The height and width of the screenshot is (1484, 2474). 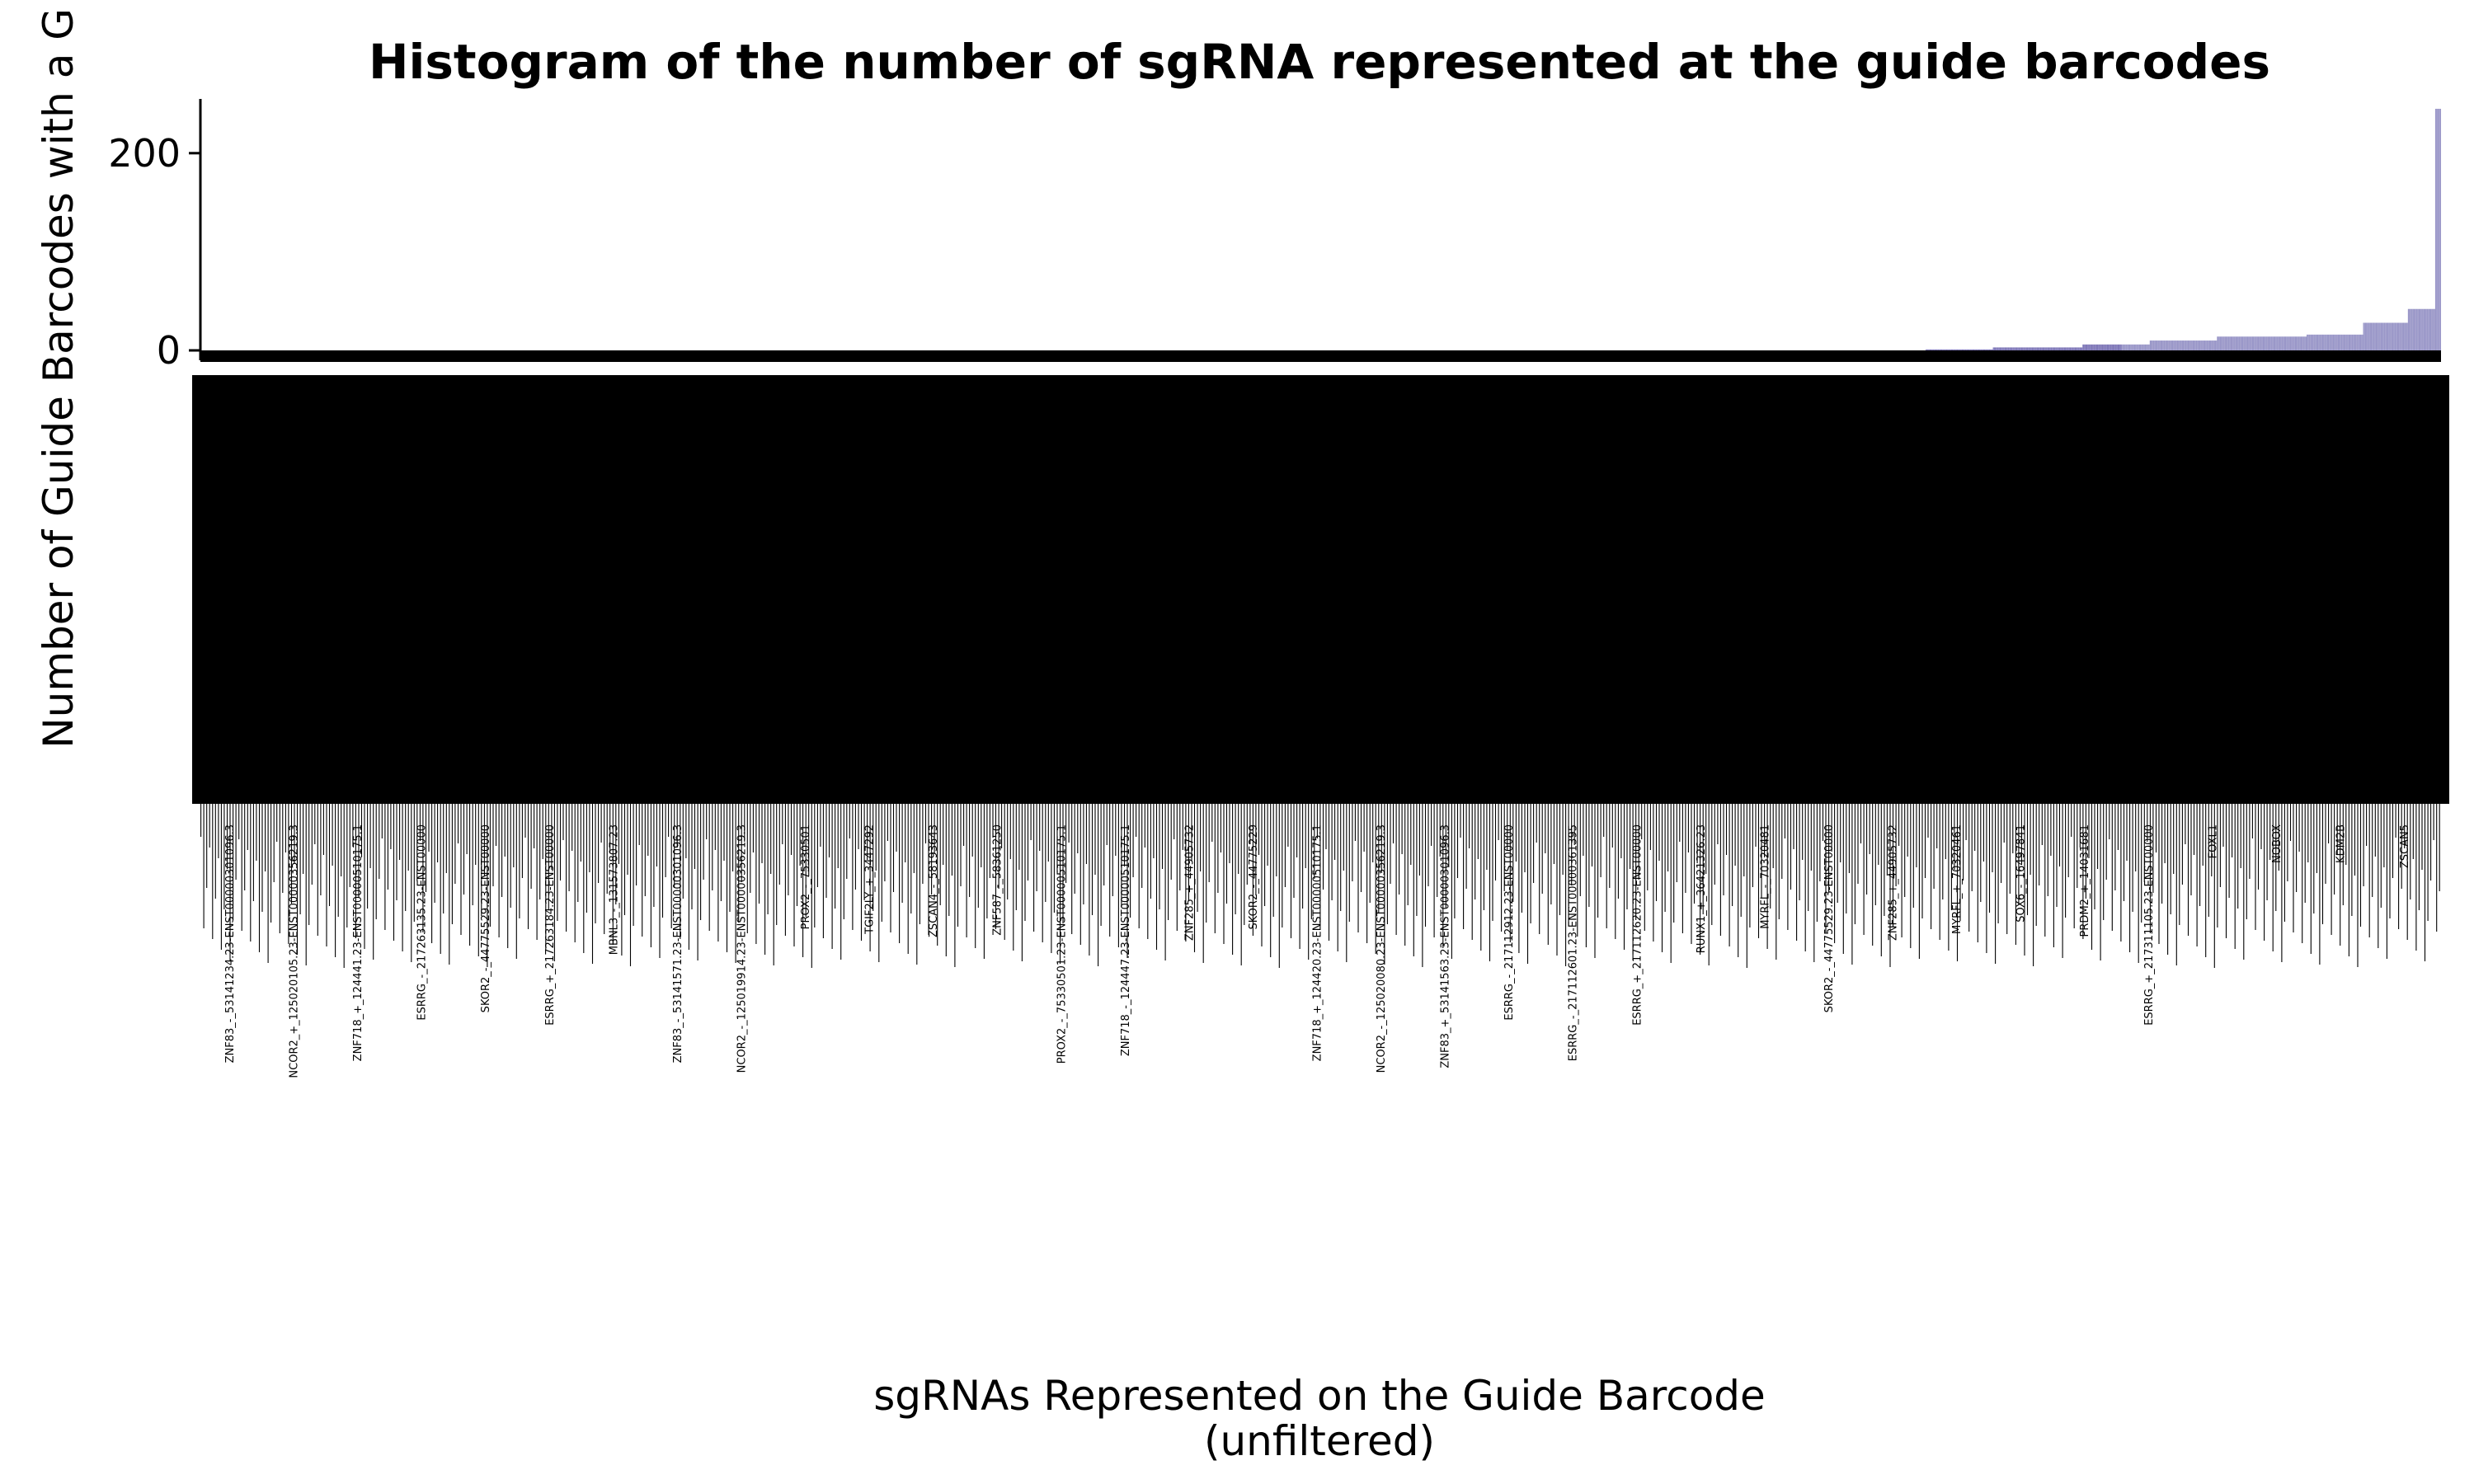 I want to click on x-category-label: MBNL3_-_131573807.23, so click(x=614, y=889).